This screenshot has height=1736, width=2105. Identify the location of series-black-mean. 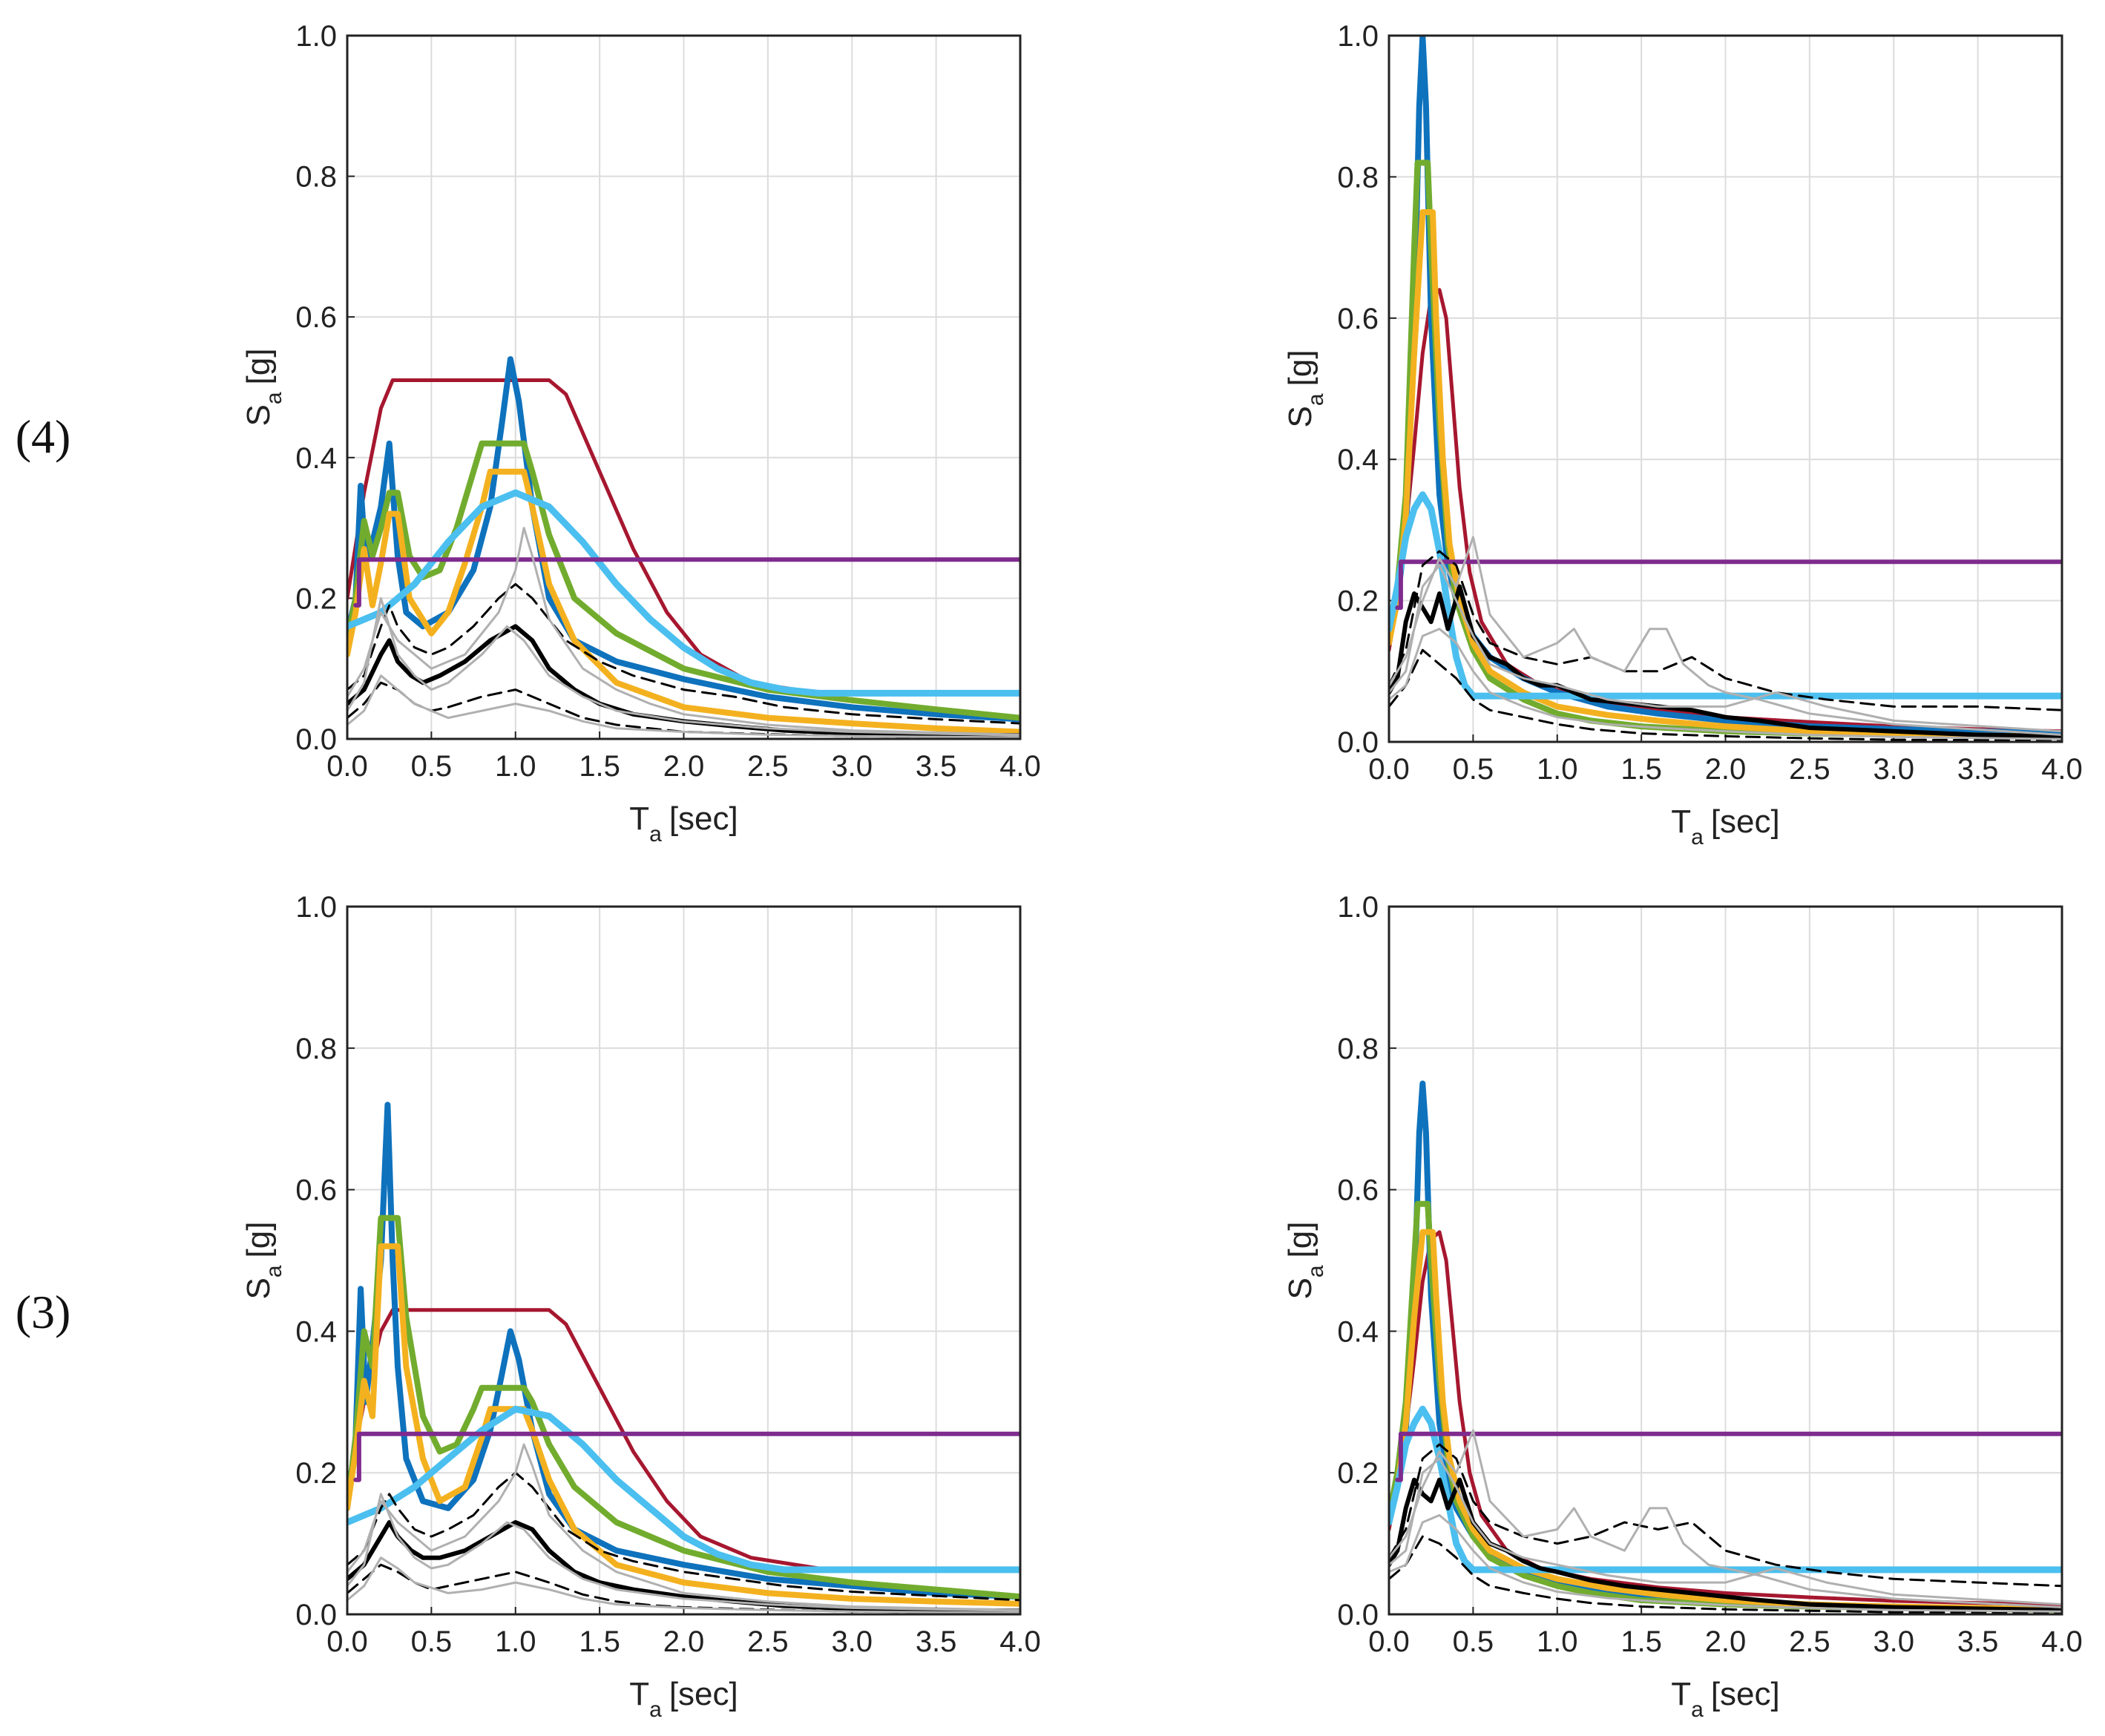
(1725, 1545).